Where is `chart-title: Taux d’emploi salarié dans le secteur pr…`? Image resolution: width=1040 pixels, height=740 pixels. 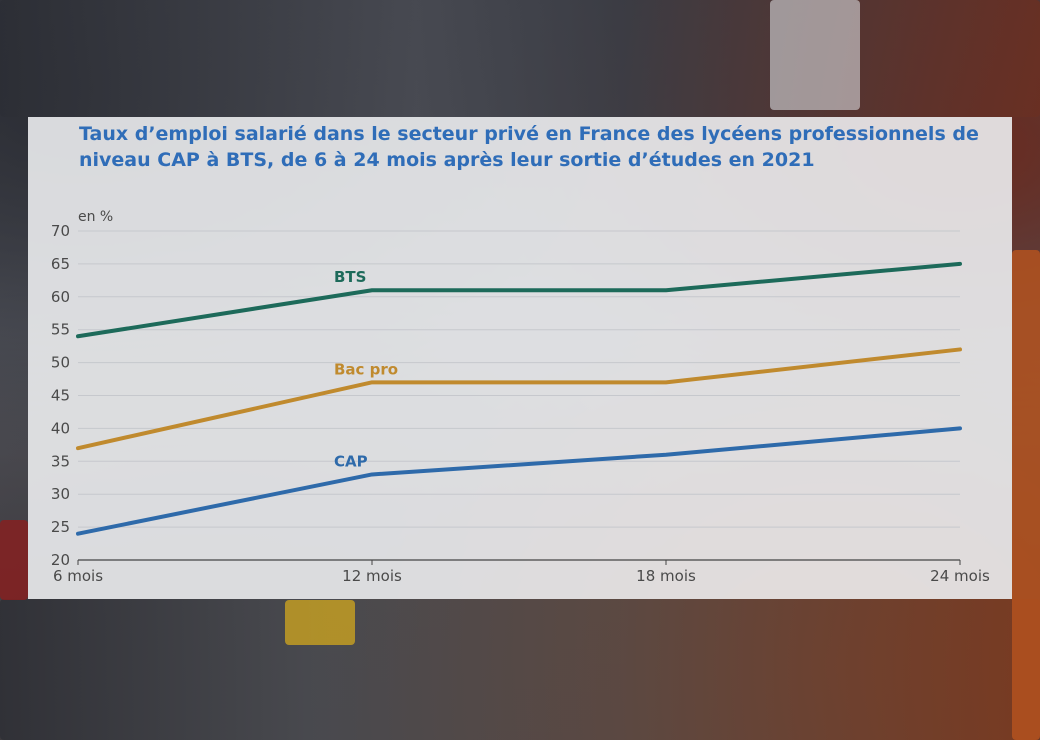
chart-title: Taux d’emploi salarié dans le secteur pr… is located at coordinates (529, 147).